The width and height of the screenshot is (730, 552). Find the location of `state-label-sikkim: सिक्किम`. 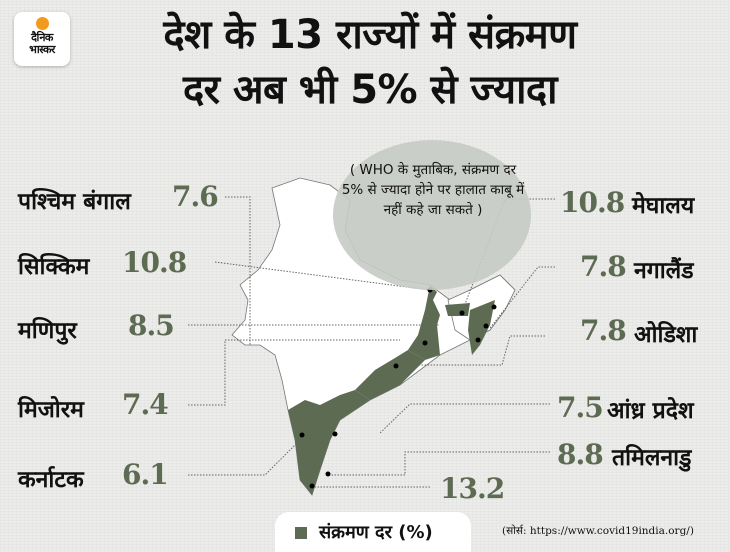

state-label-sikkim: सिक्किम is located at coordinates (54, 267).